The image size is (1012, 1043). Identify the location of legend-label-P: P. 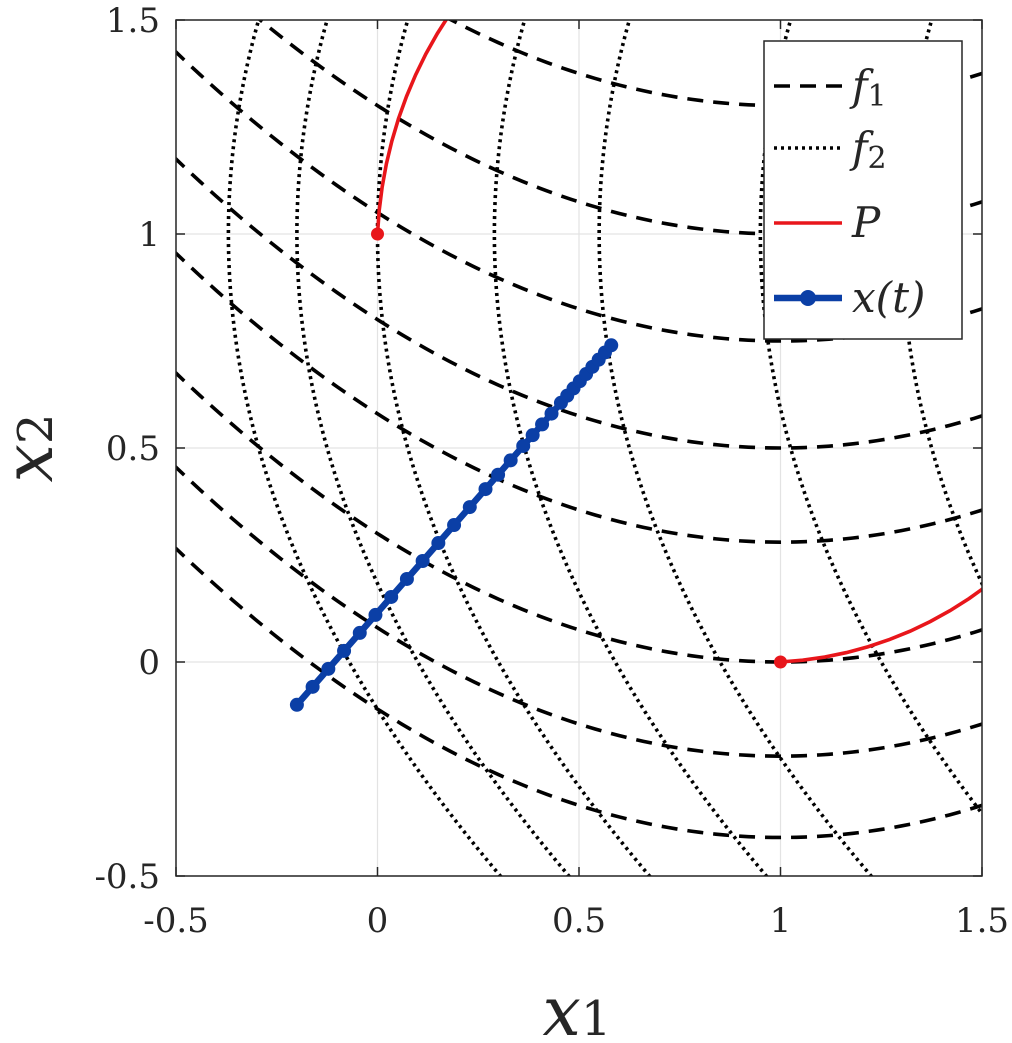
(866, 222).